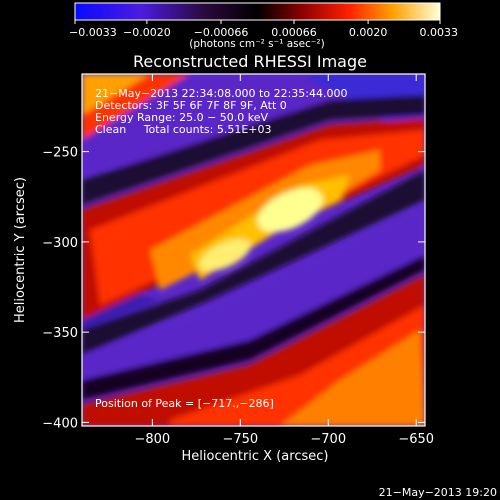 This screenshot has width=500, height=500. What do you see at coordinates (184, 403) in the screenshot?
I see `peak-position-label: Position of Peak = [−717.,−286]` at bounding box center [184, 403].